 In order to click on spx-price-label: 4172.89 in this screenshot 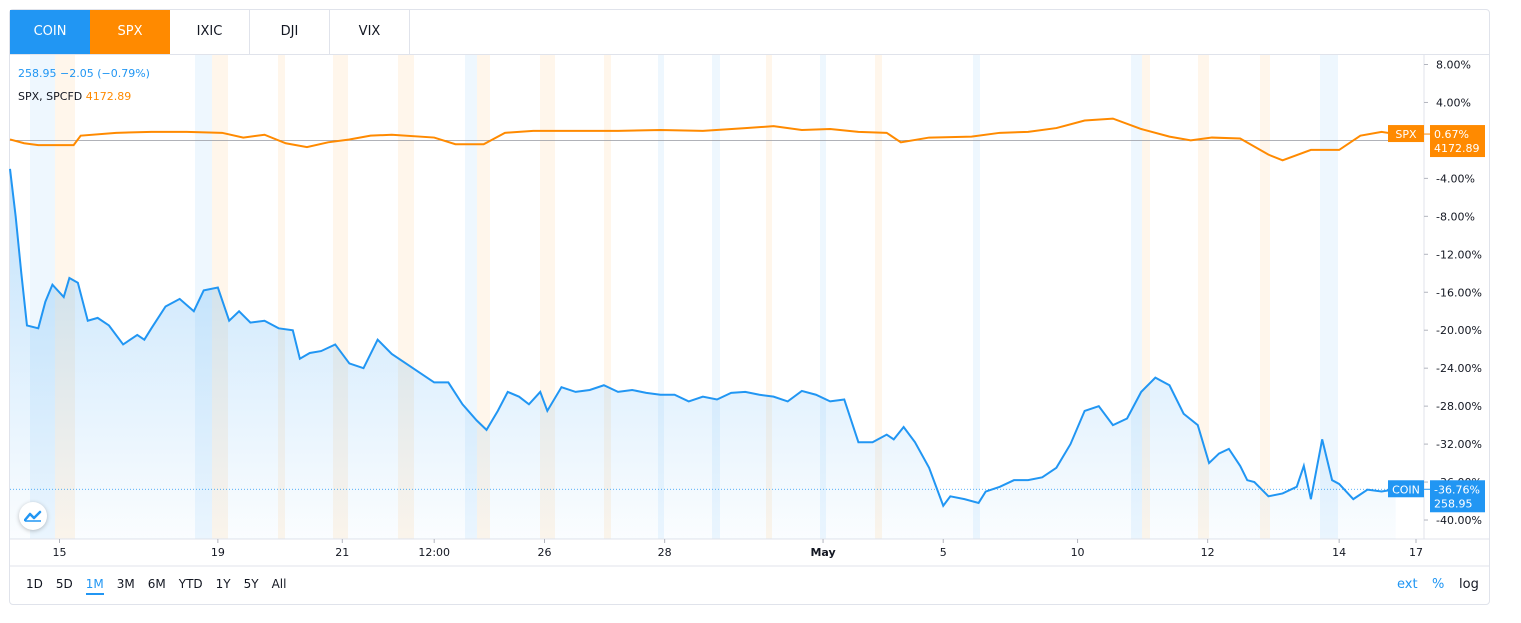, I will do `click(1457, 148)`.